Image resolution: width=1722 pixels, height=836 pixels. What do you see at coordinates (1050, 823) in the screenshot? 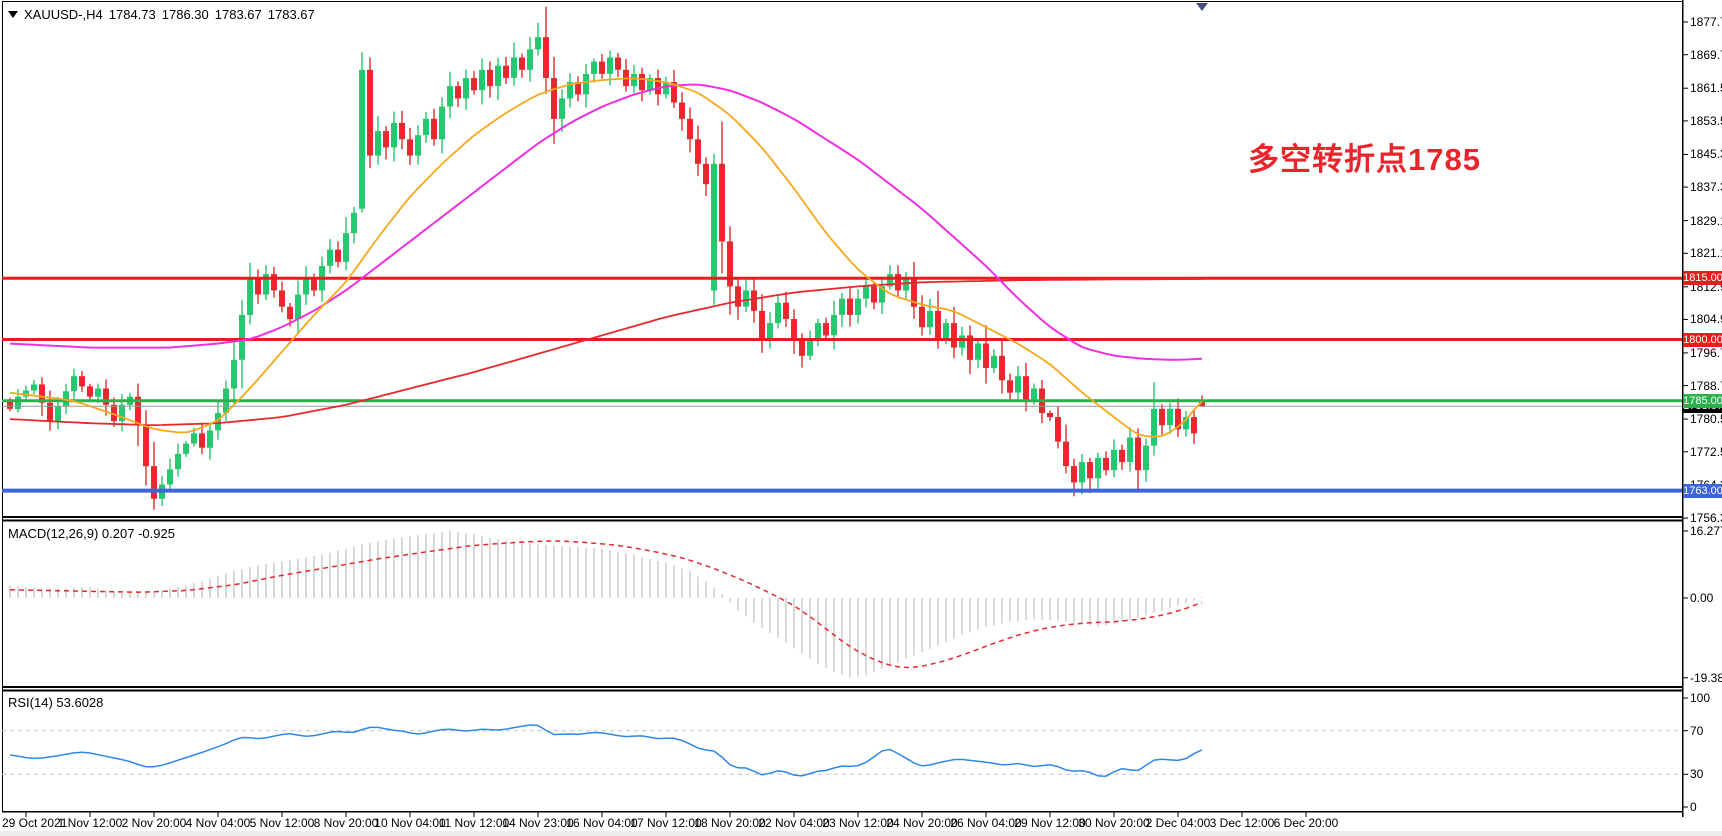
I see `time-axis-label: 29 Nov 12:00` at bounding box center [1050, 823].